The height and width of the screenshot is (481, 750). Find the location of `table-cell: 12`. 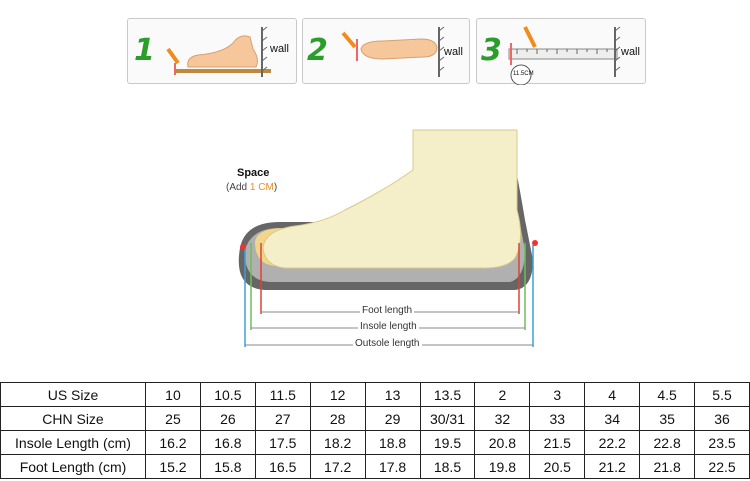

table-cell: 12 is located at coordinates (337, 394).